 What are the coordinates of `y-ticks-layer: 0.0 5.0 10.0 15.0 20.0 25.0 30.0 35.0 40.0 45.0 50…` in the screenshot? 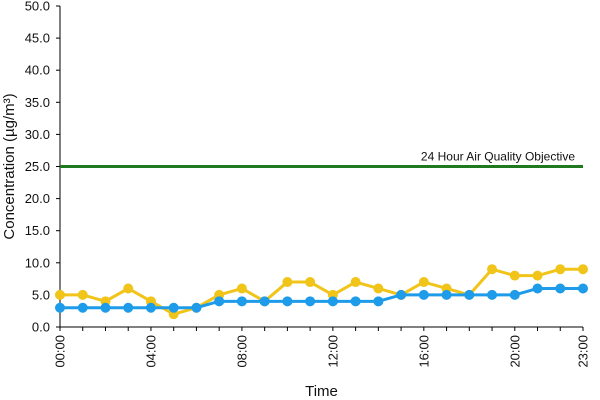 It's located at (42, 167).